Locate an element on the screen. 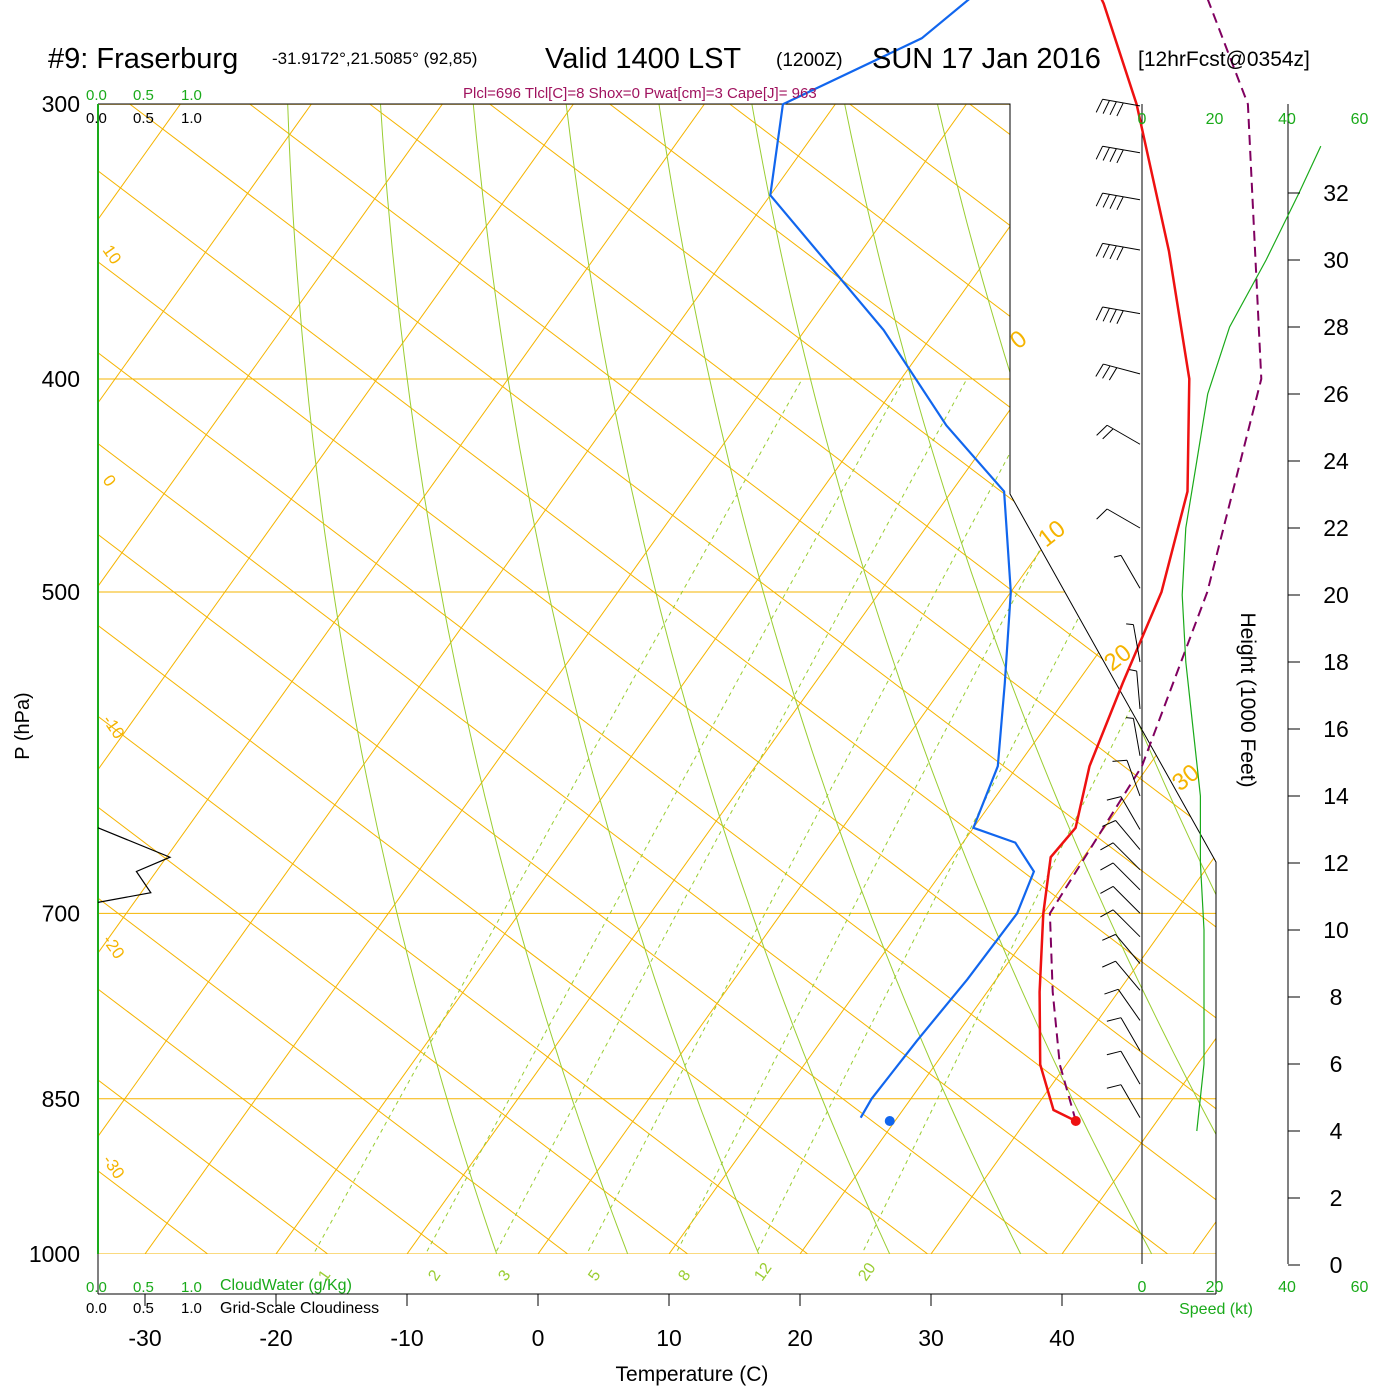 Image resolution: width=1400 pixels, height=1400 pixels. cloud-bottom-black-0: 0.0 is located at coordinates (96, 1308).